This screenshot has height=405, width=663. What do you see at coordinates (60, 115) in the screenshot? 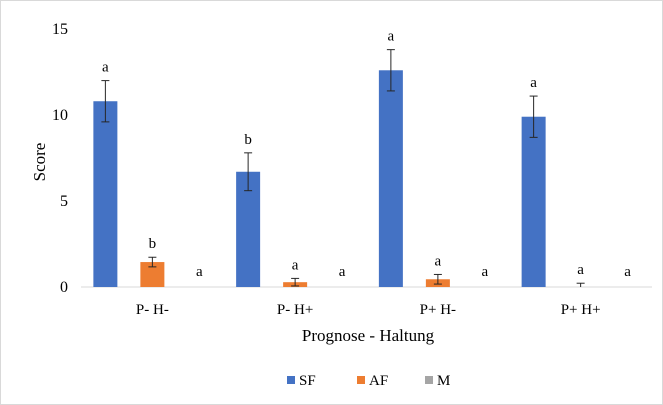
I see `y-tick-label: 10` at bounding box center [60, 115].